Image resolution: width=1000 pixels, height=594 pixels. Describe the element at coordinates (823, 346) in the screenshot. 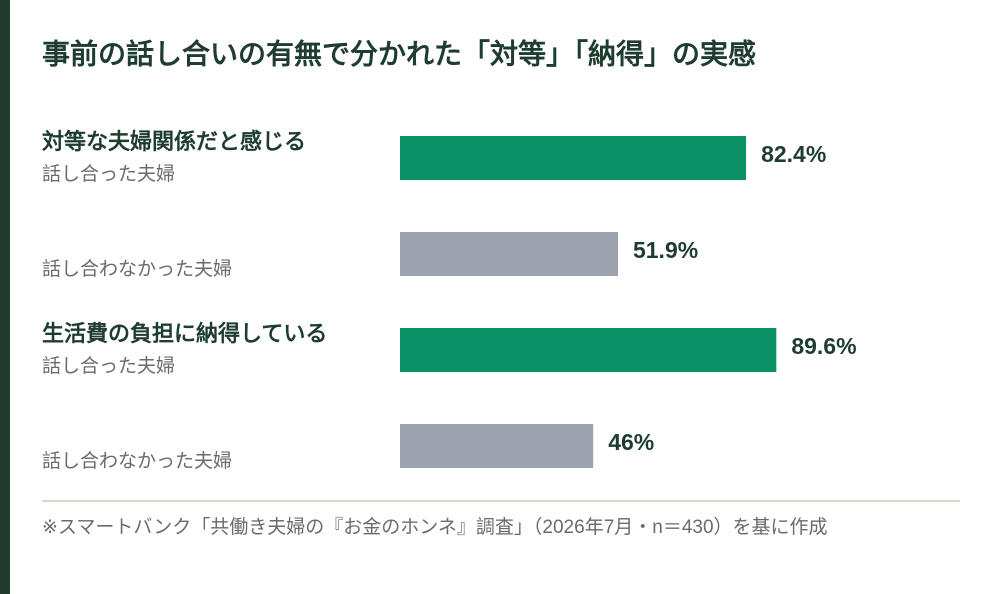

I see `value-label: 89.6%` at that location.